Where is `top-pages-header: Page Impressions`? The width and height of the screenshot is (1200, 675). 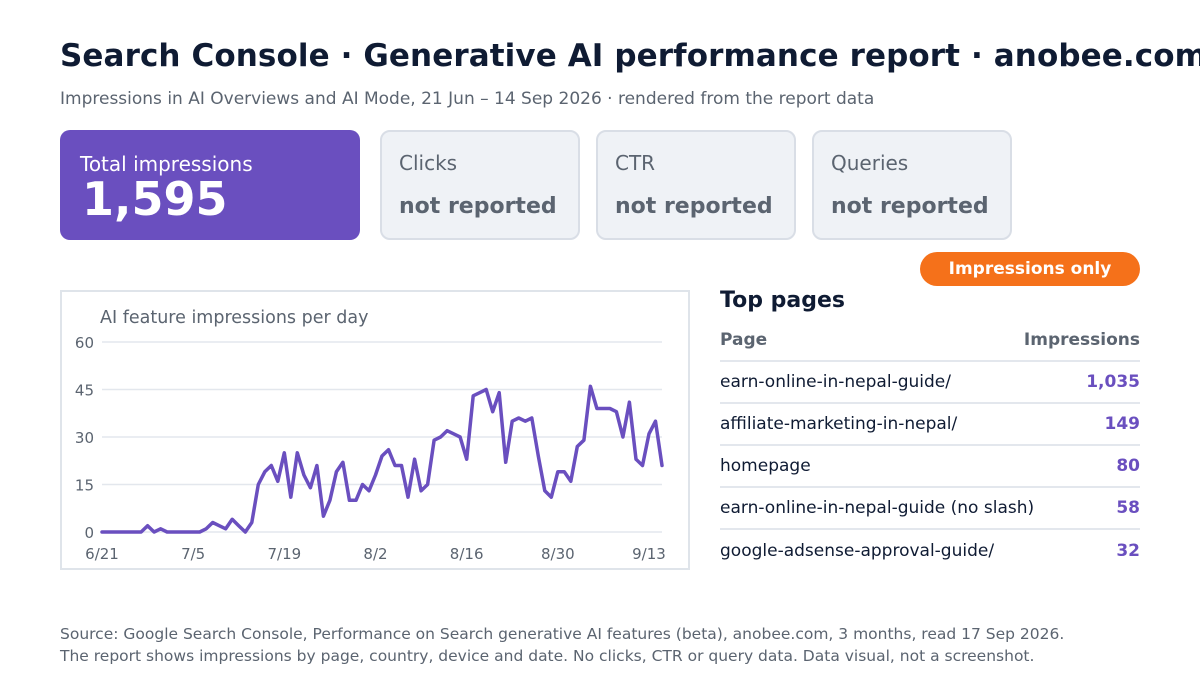 top-pages-header: Page Impressions is located at coordinates (930, 341).